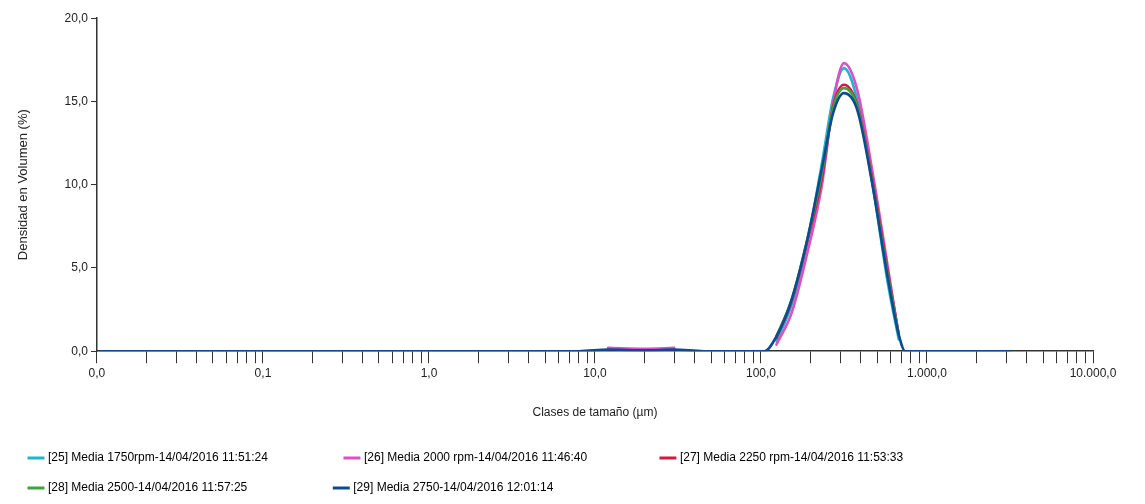 The width and height of the screenshot is (1145, 504). I want to click on x-tick-label: 0,1, so click(263, 372).